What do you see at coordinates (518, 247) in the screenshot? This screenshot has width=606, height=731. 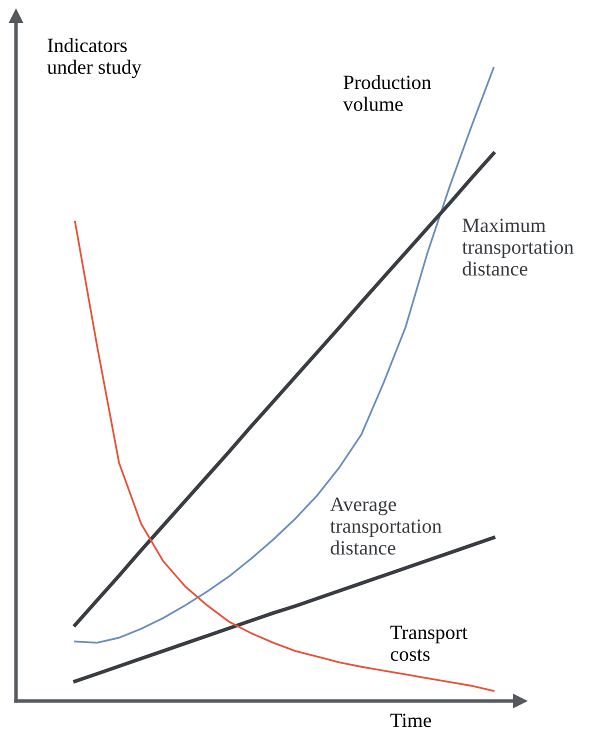 I see `series-label: Maximum transportation distance` at bounding box center [518, 247].